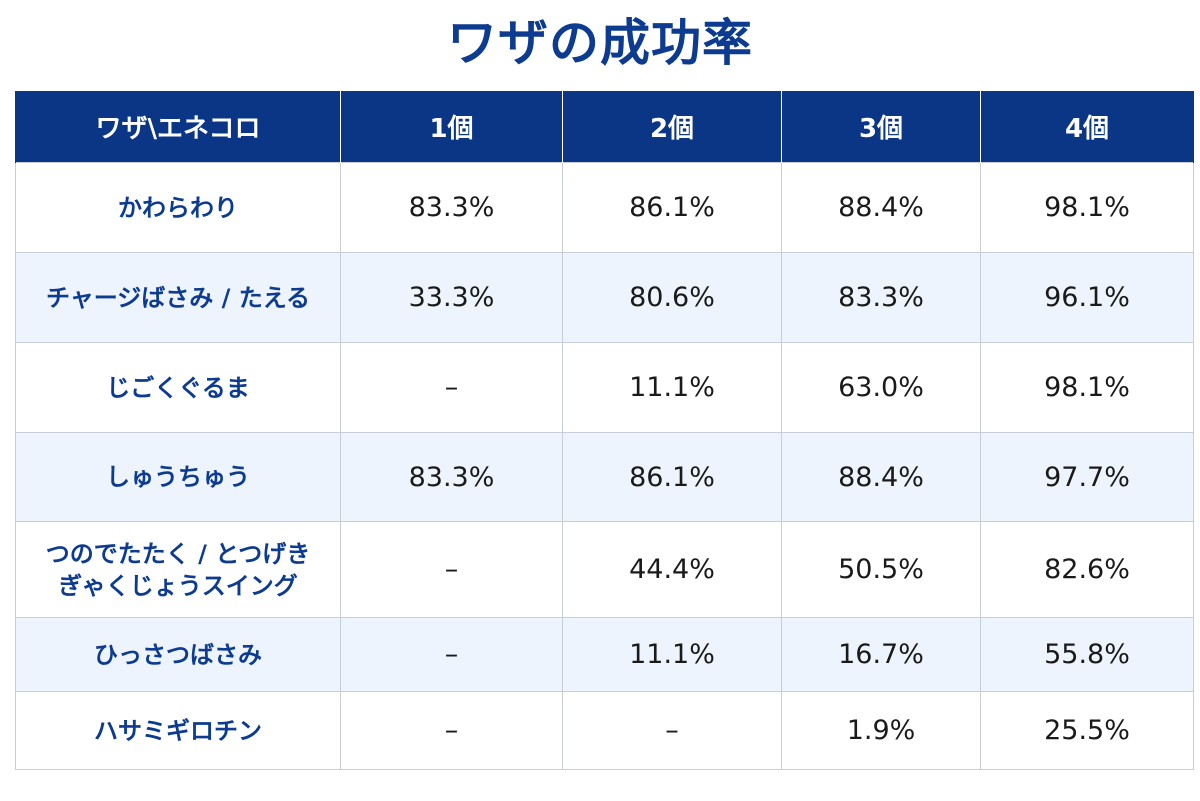 The image size is (1200, 801). I want to click on move-name: ひっさつばさみ, so click(178, 654).